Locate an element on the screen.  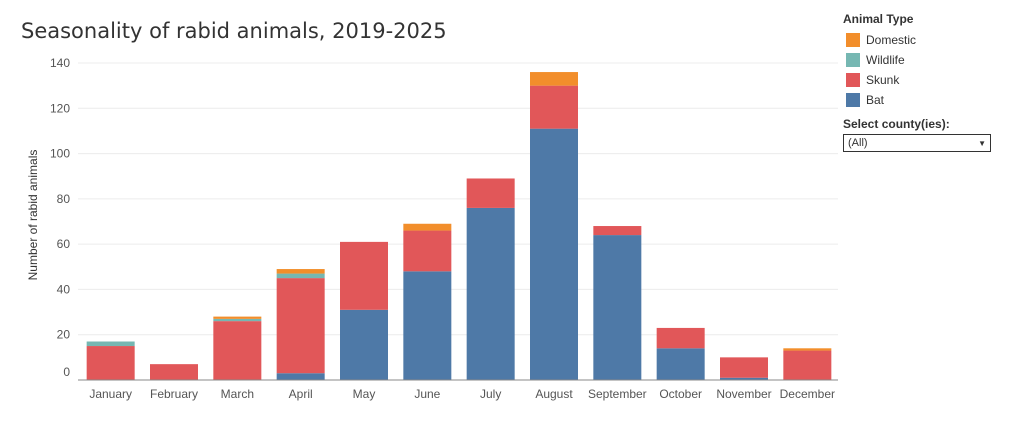
bar-segment-bat-october is located at coordinates (680, 364).